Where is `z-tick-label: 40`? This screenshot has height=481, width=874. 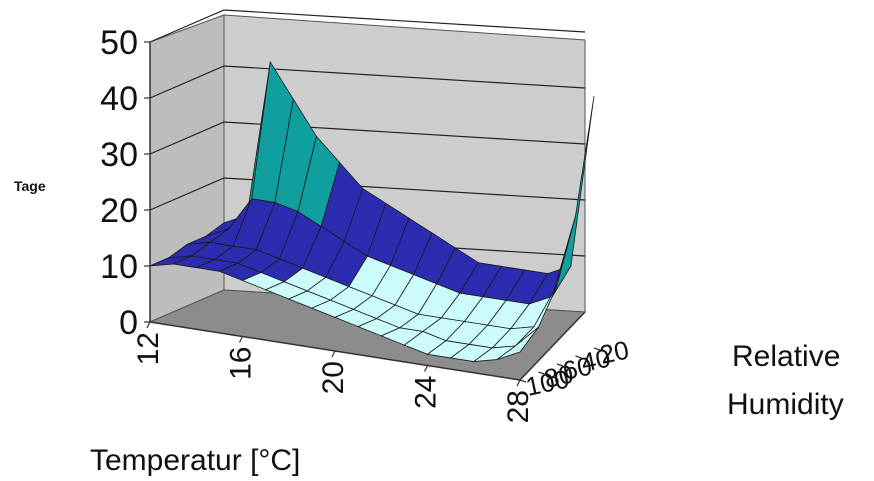
z-tick-label: 40 is located at coordinates (119, 99).